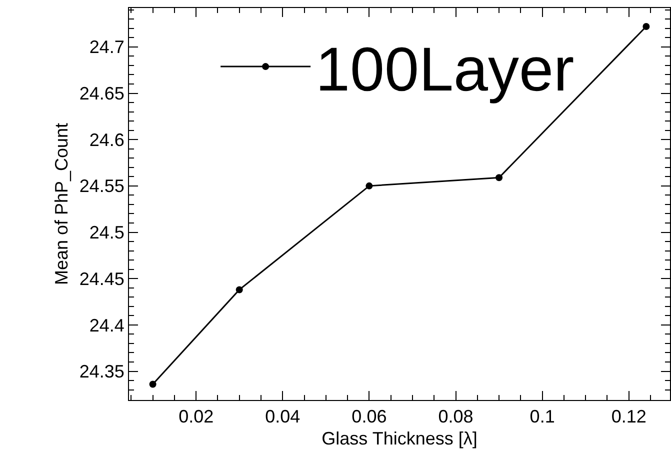  Describe the element at coordinates (542, 416) in the screenshot. I see `x-tick-label: 0.1` at that location.